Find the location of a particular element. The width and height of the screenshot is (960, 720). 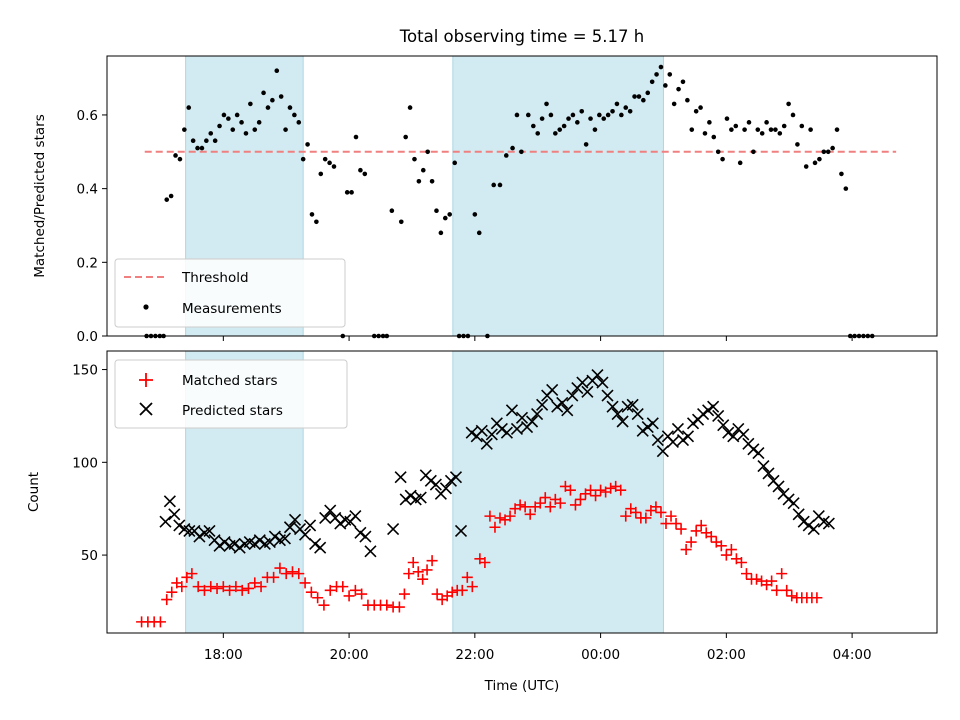

top-ytick-label-2: 0.4 is located at coordinates (87, 190).